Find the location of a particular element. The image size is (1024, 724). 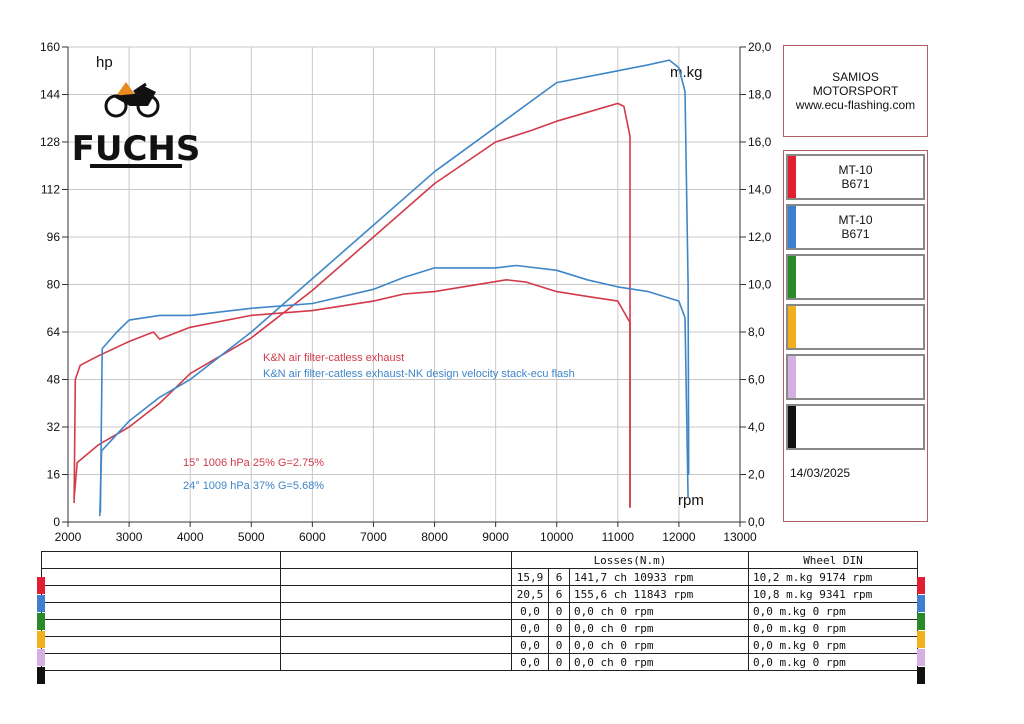

wheel-din-header: Wheel DIN is located at coordinates (833, 560).